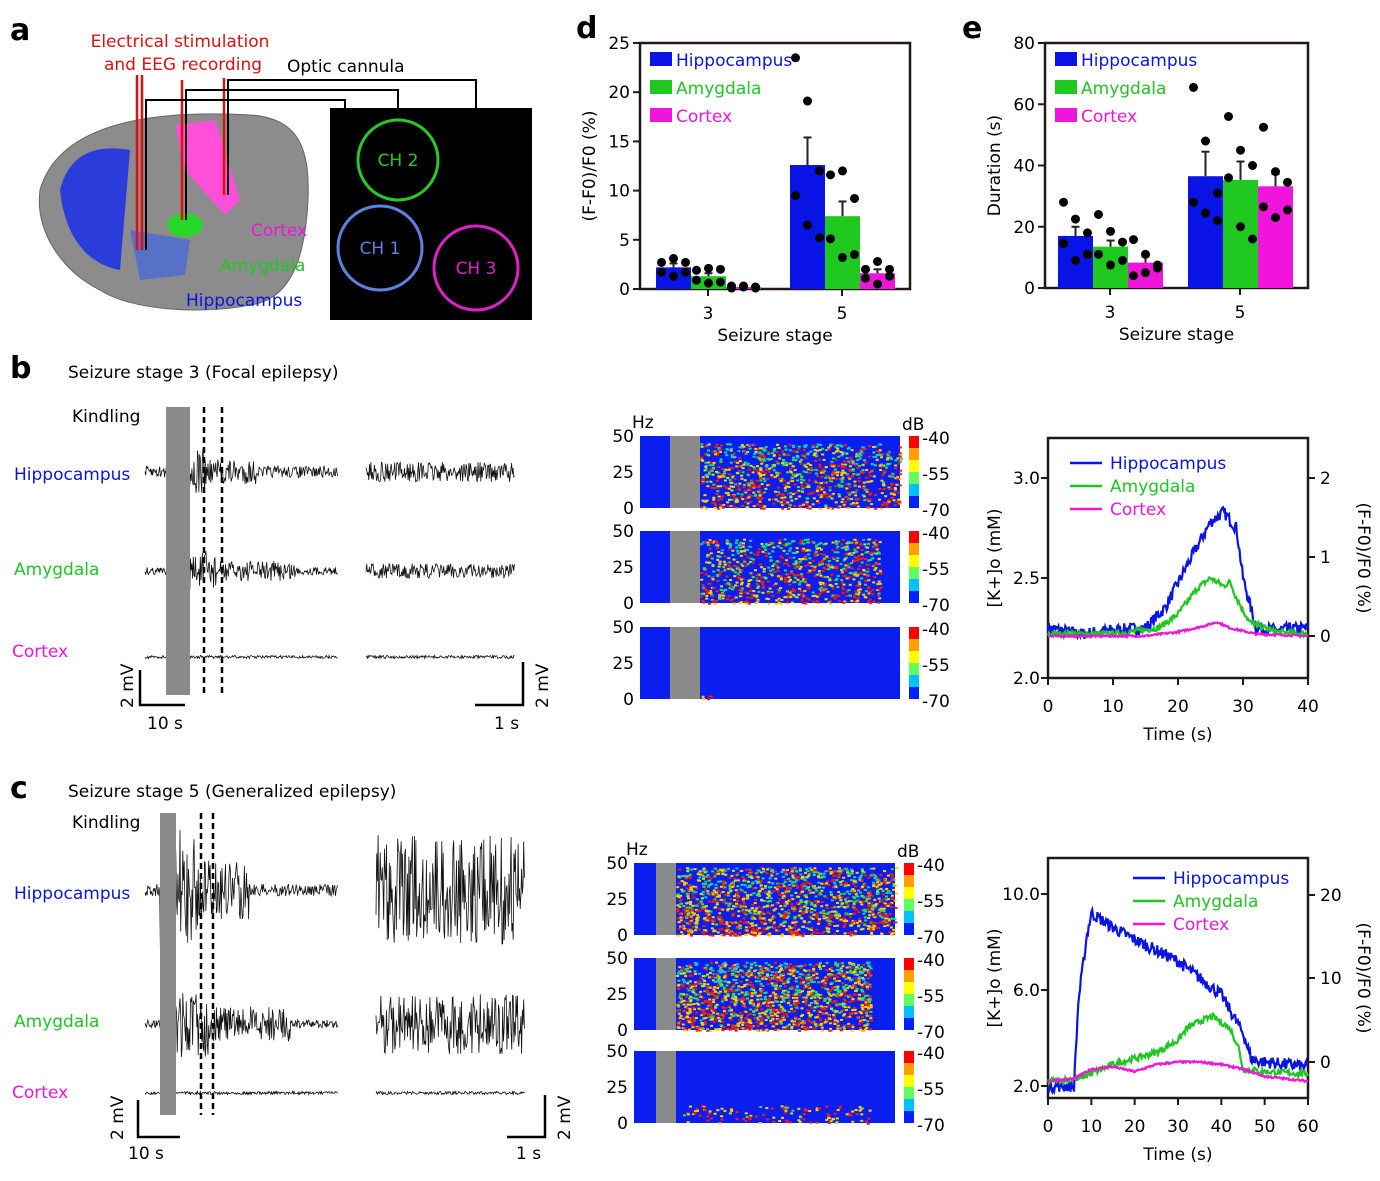 The width and height of the screenshot is (1380, 1181). Describe the element at coordinates (1308, 707) in the screenshot. I see `x-tick-label: 40` at that location.